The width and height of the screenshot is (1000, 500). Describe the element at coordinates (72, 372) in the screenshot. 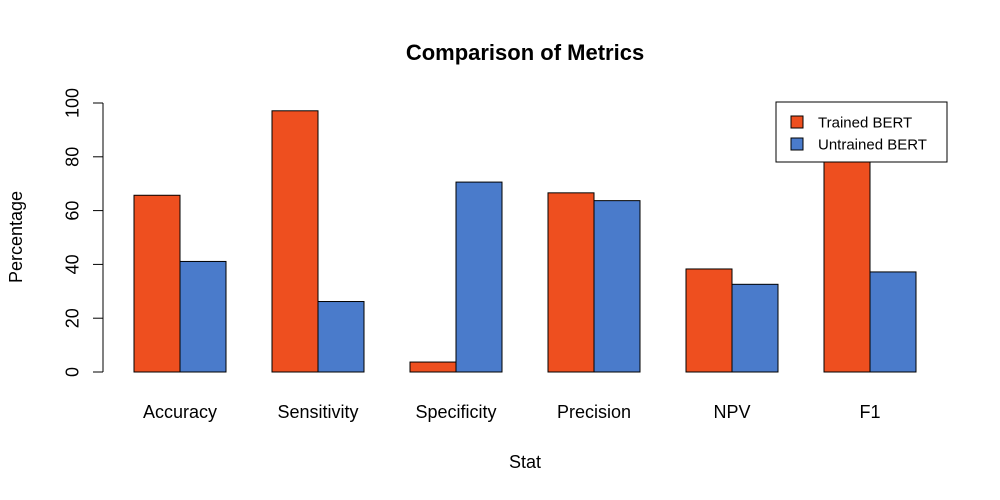

I see `y-tick-label: 0` at that location.